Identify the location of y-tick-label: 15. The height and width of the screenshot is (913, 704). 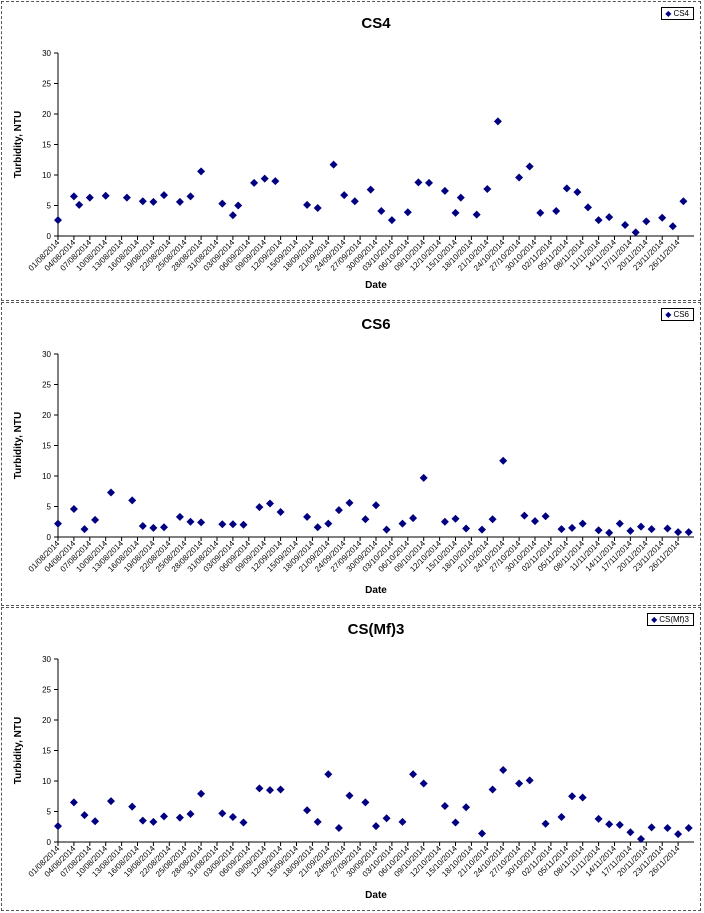
(46, 751).